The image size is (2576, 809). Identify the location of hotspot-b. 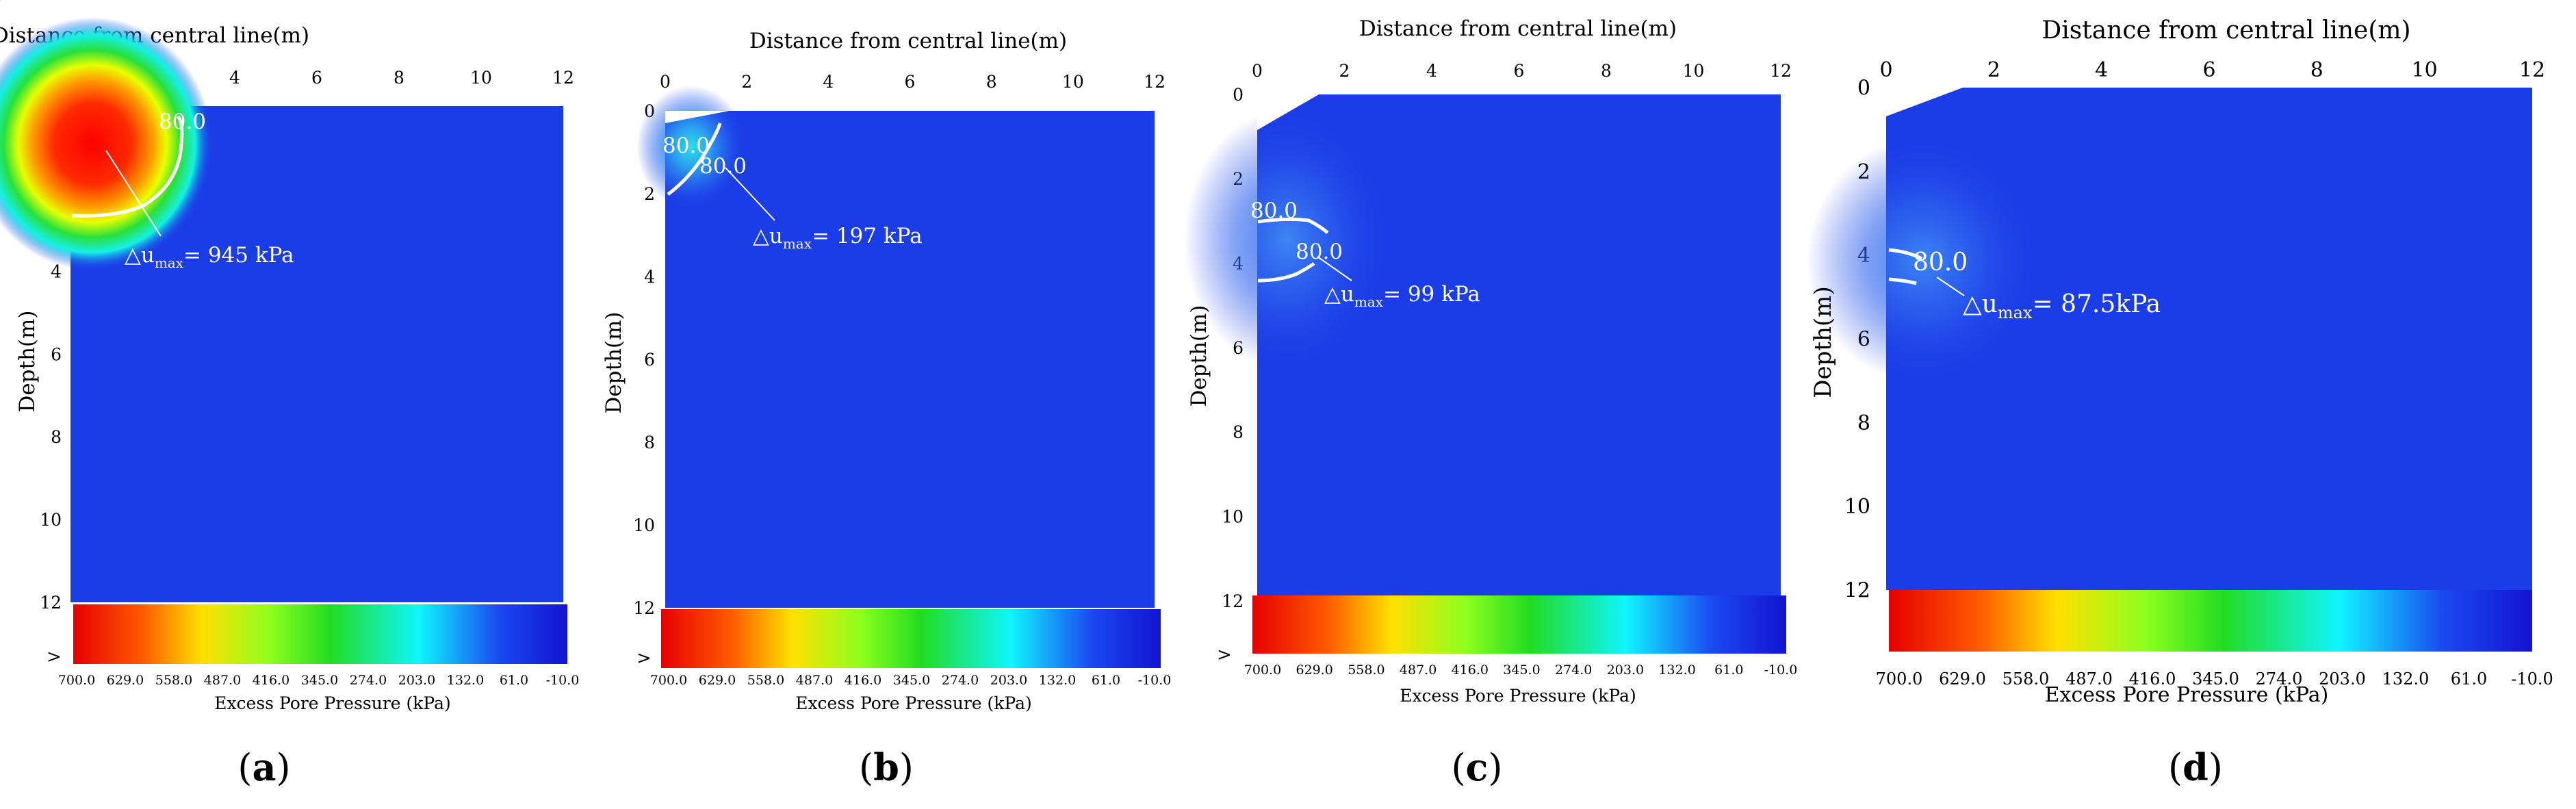
(691, 147).